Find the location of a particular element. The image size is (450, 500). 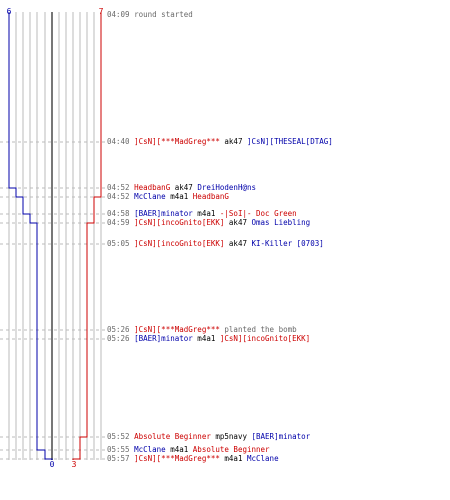

player-name-red: -|SoI|- Doc Green is located at coordinates (258, 213).